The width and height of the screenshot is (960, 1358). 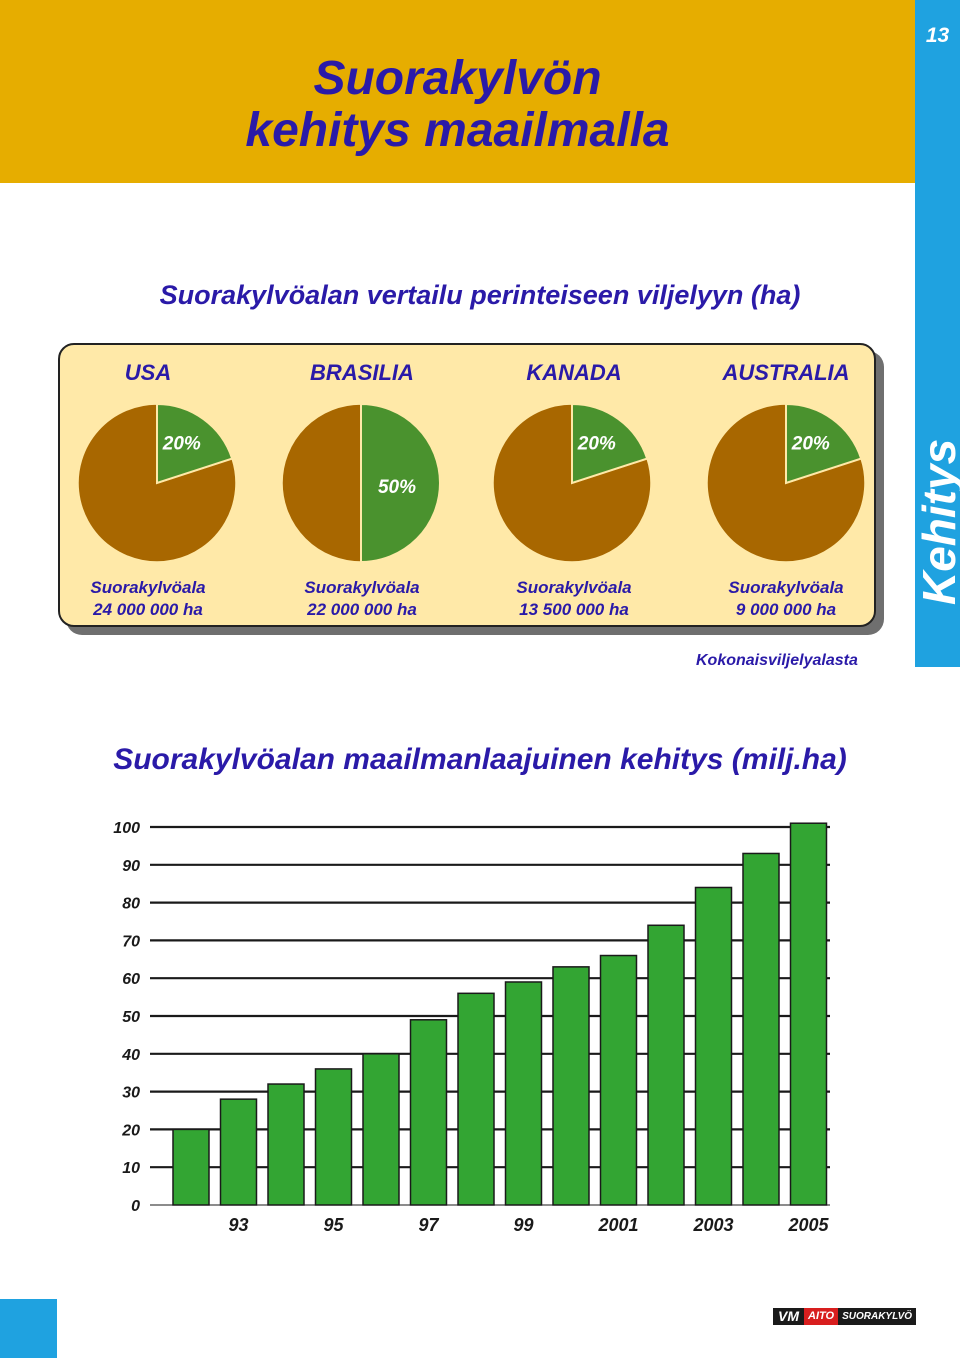 What do you see at coordinates (428, 1225) in the screenshot?
I see `x-tick-label: 97` at bounding box center [428, 1225].